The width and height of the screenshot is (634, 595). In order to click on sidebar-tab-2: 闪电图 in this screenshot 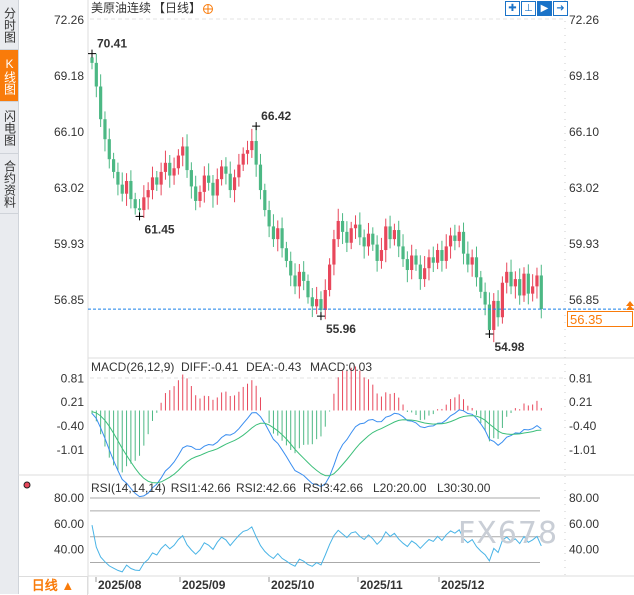, I will do `click(9, 128)`.